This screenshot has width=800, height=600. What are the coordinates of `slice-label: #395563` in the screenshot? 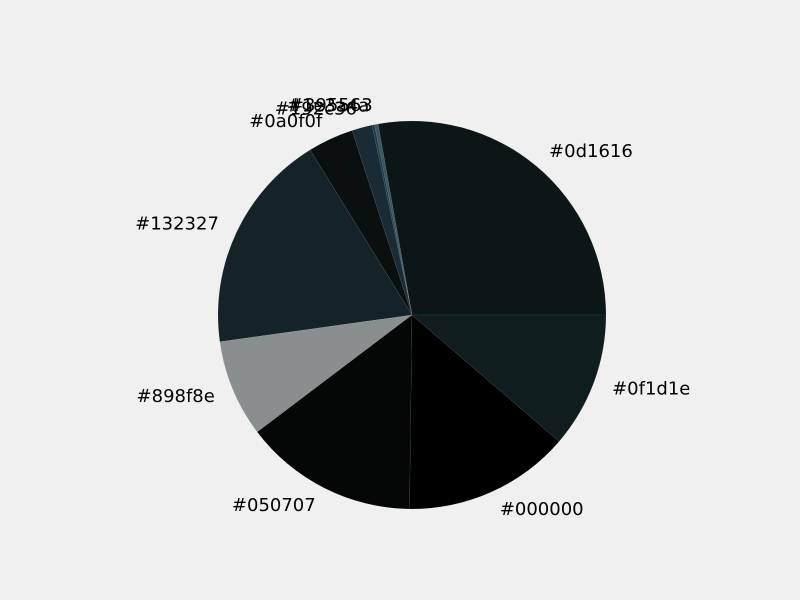 It's located at (331, 105).